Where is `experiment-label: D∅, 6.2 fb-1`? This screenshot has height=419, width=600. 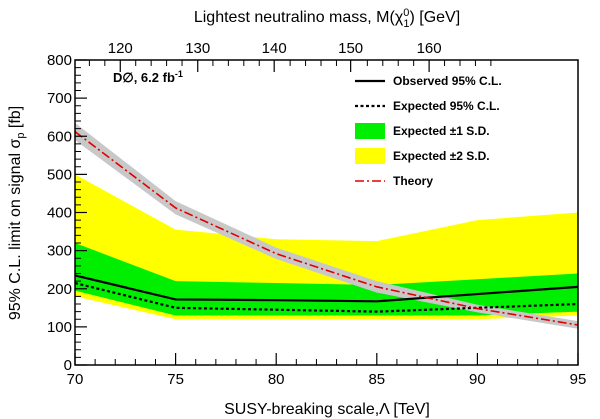
experiment-label: D∅, 6.2 fb-1 is located at coordinates (148, 77).